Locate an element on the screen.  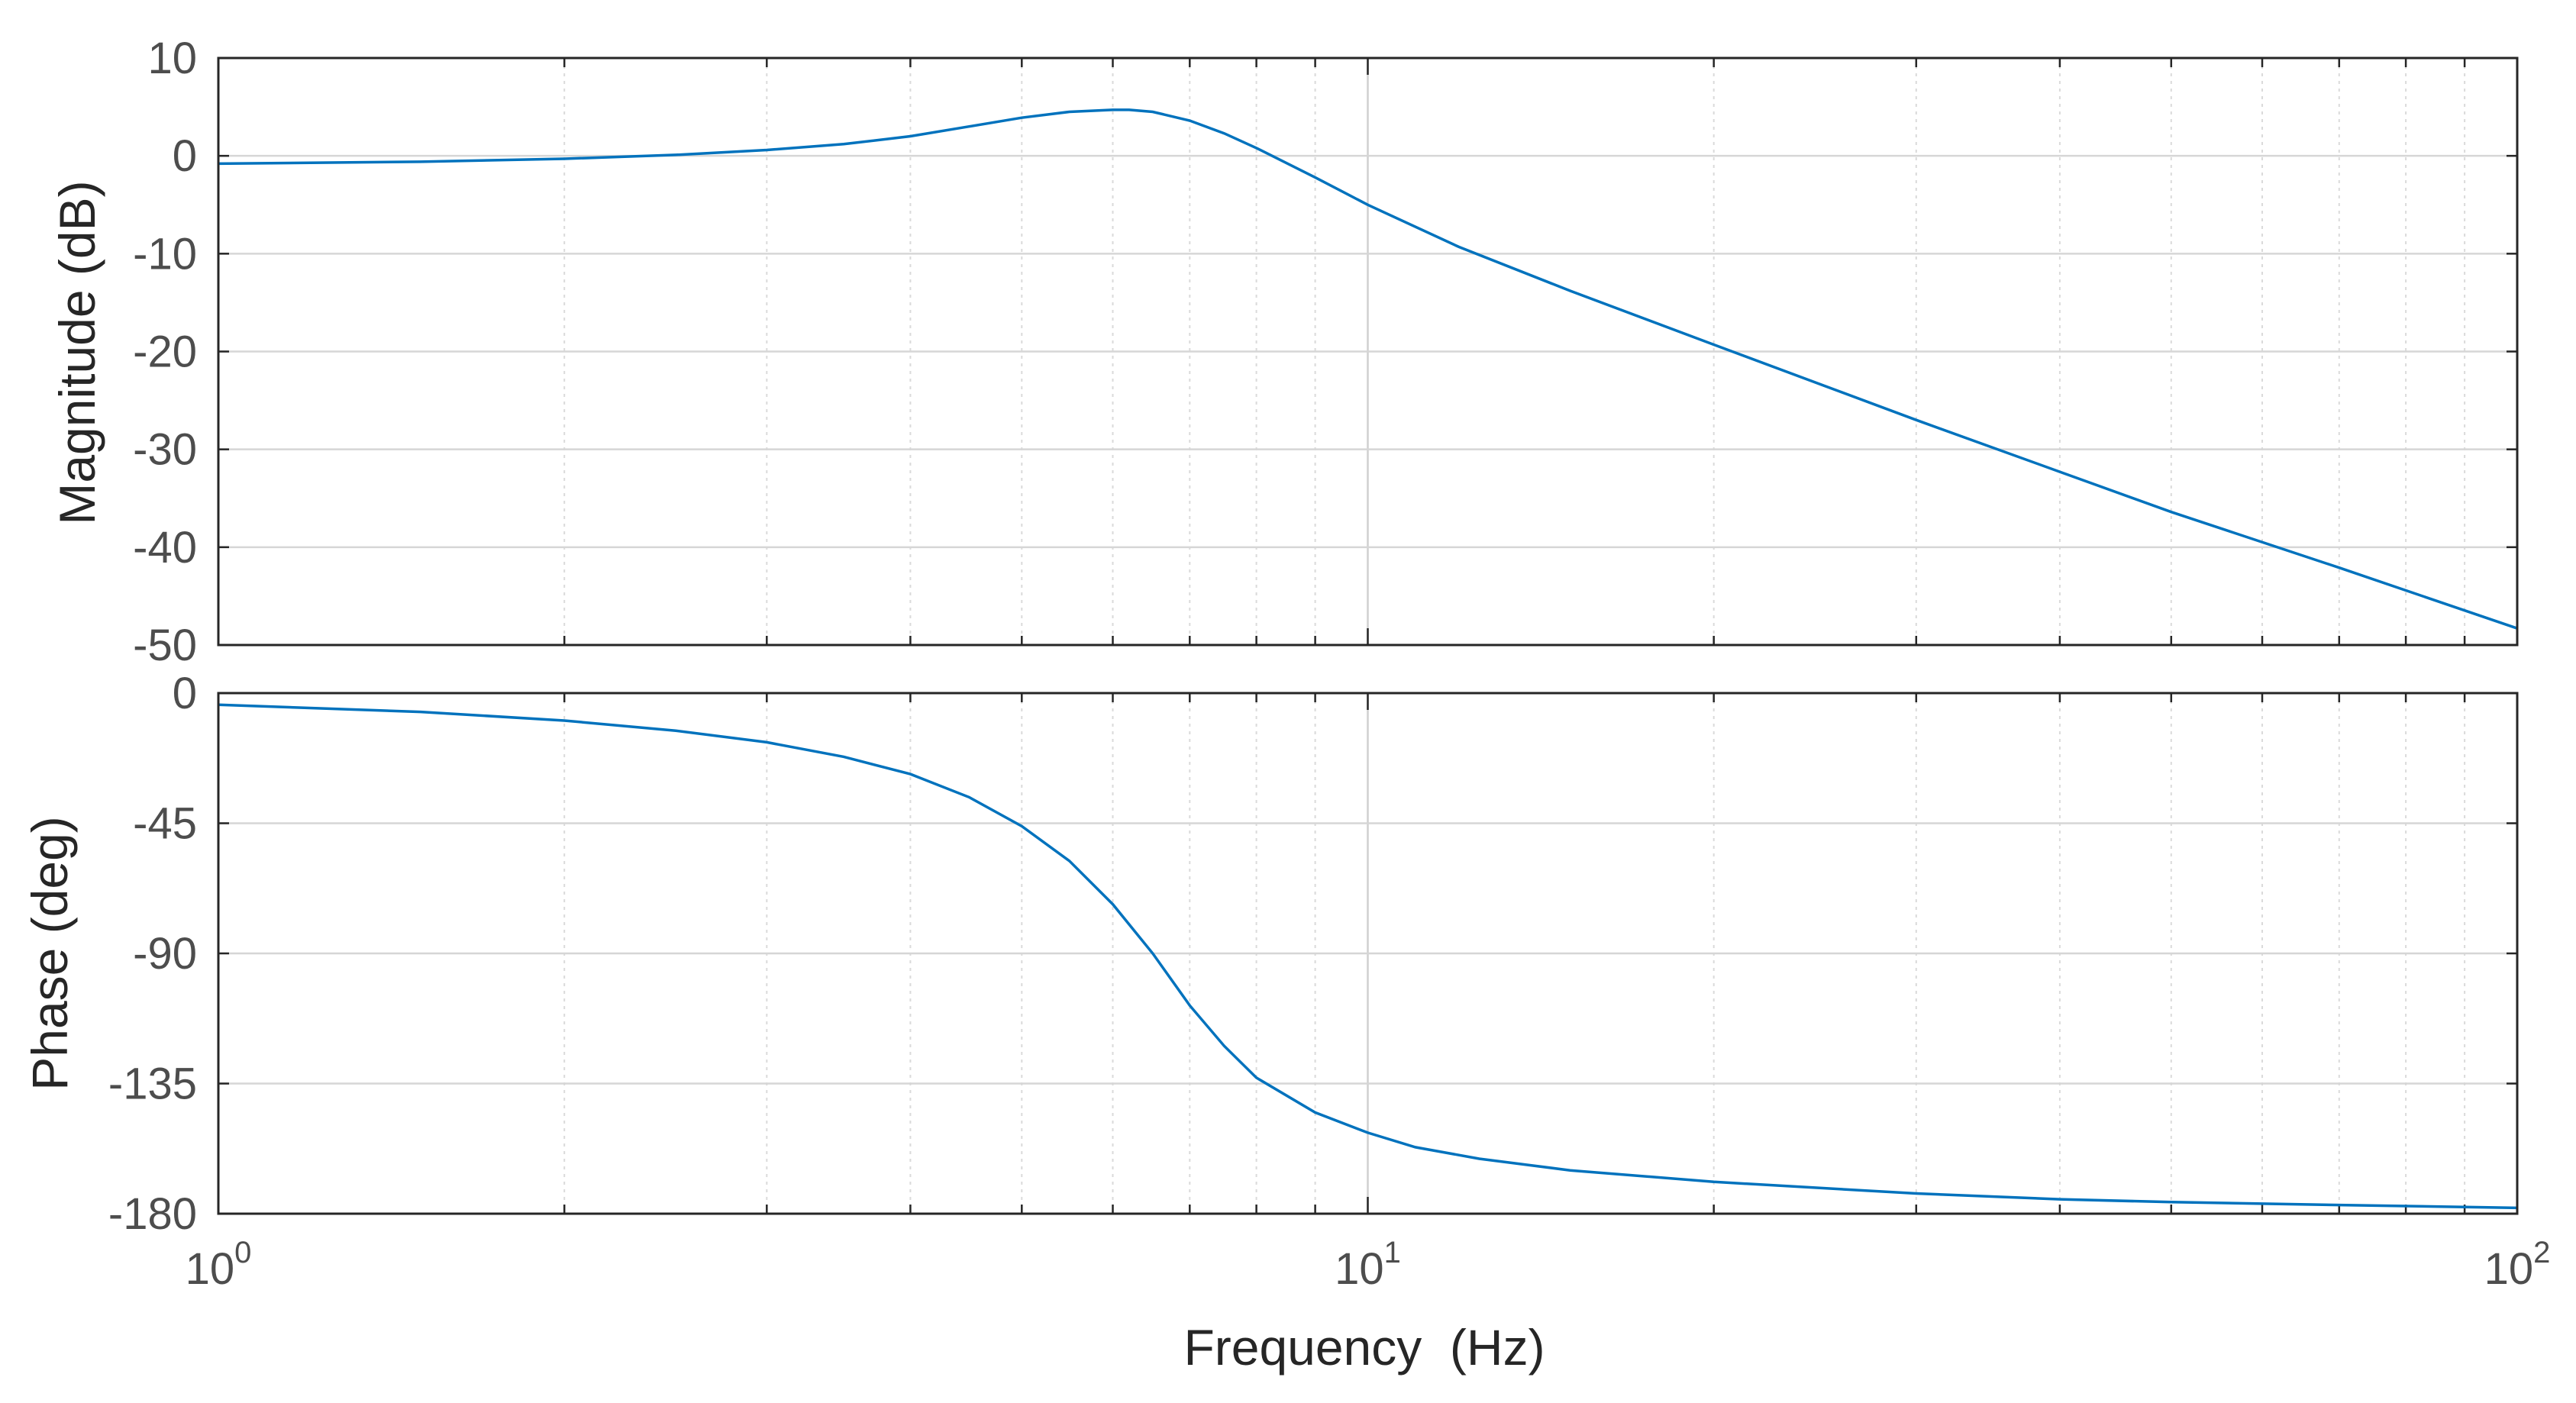
magnitude-y-tick-label: -40 is located at coordinates (165, 548).